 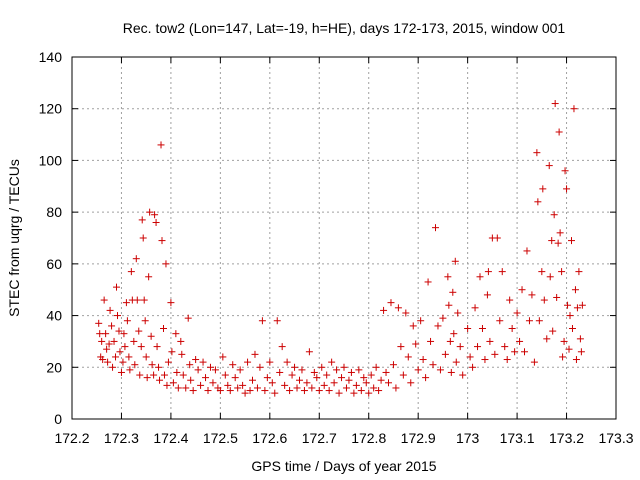 What do you see at coordinates (468, 438) in the screenshot?
I see `x-tick-label: 173` at bounding box center [468, 438].